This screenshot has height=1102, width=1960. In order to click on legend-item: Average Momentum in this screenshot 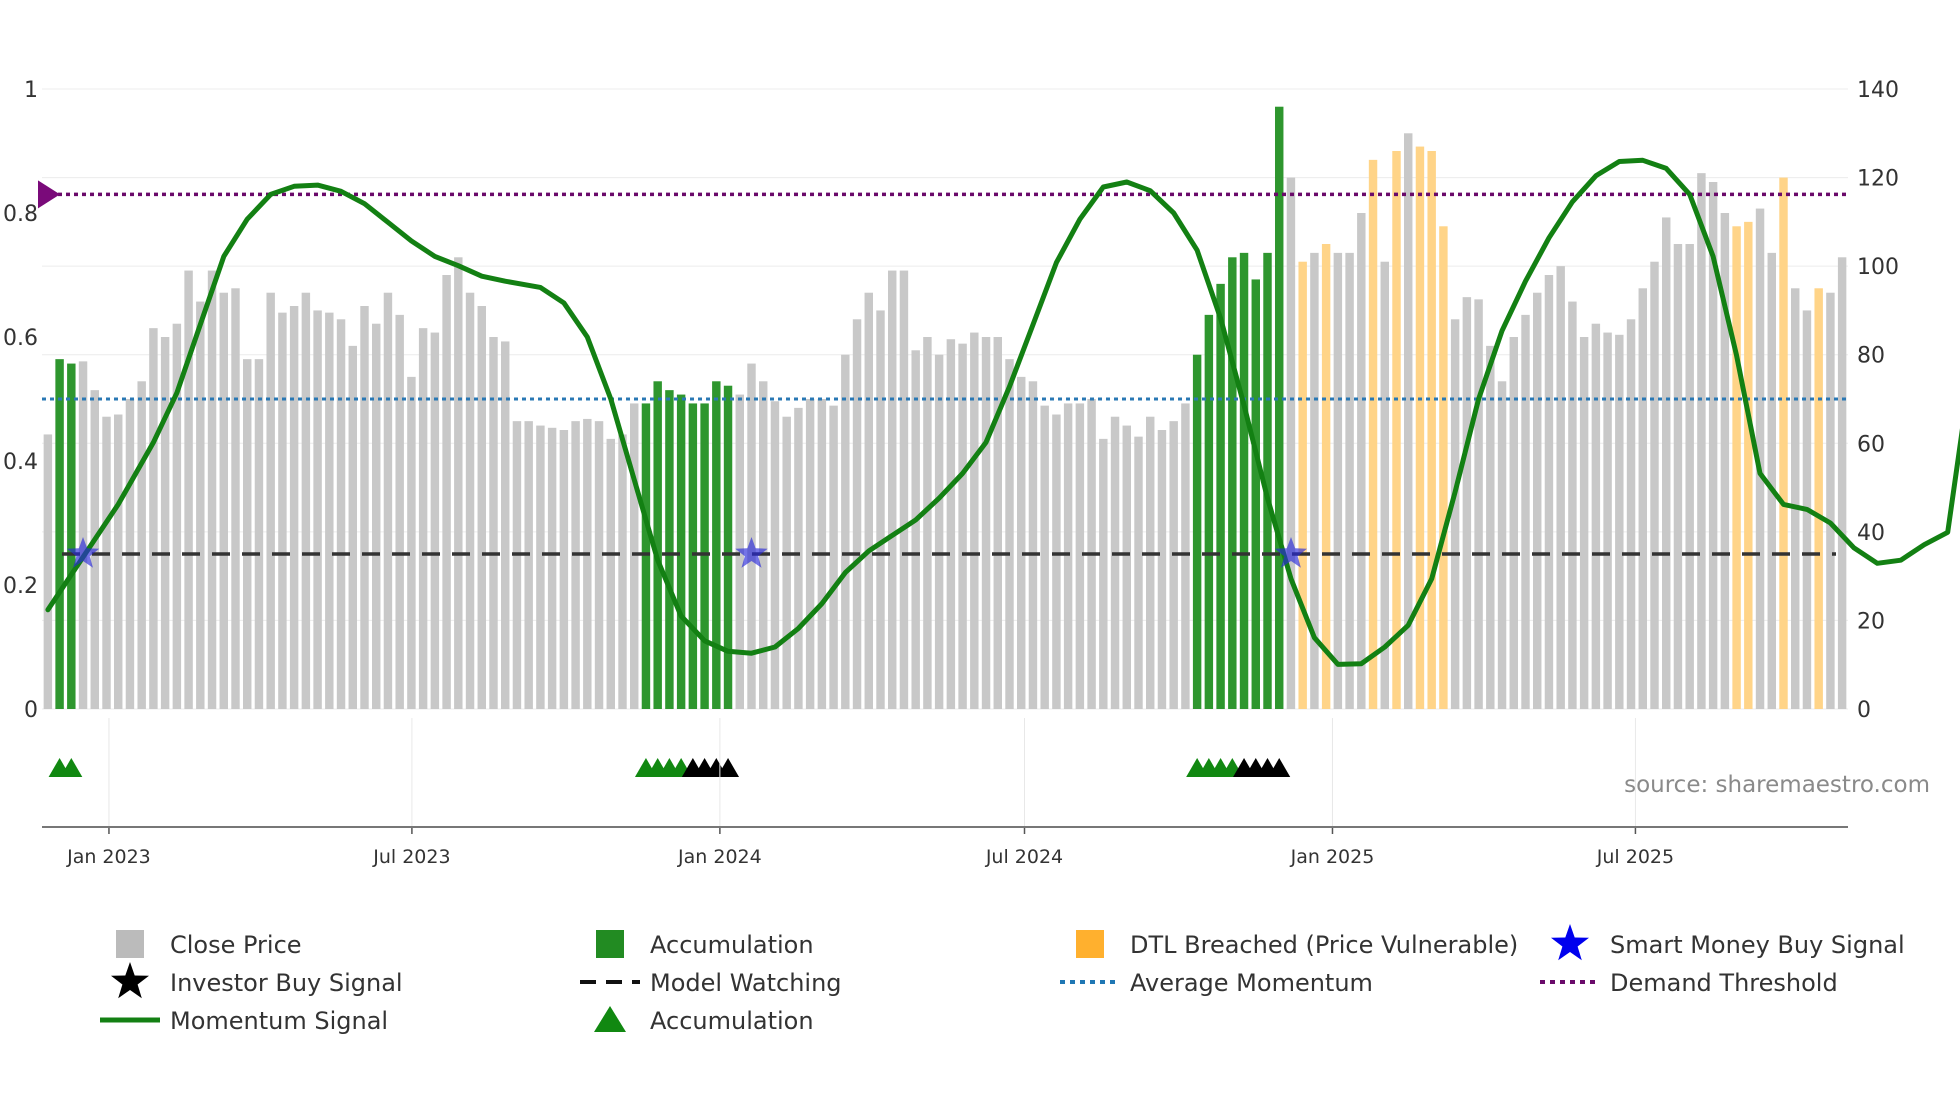, I will do `click(1216, 983)`.